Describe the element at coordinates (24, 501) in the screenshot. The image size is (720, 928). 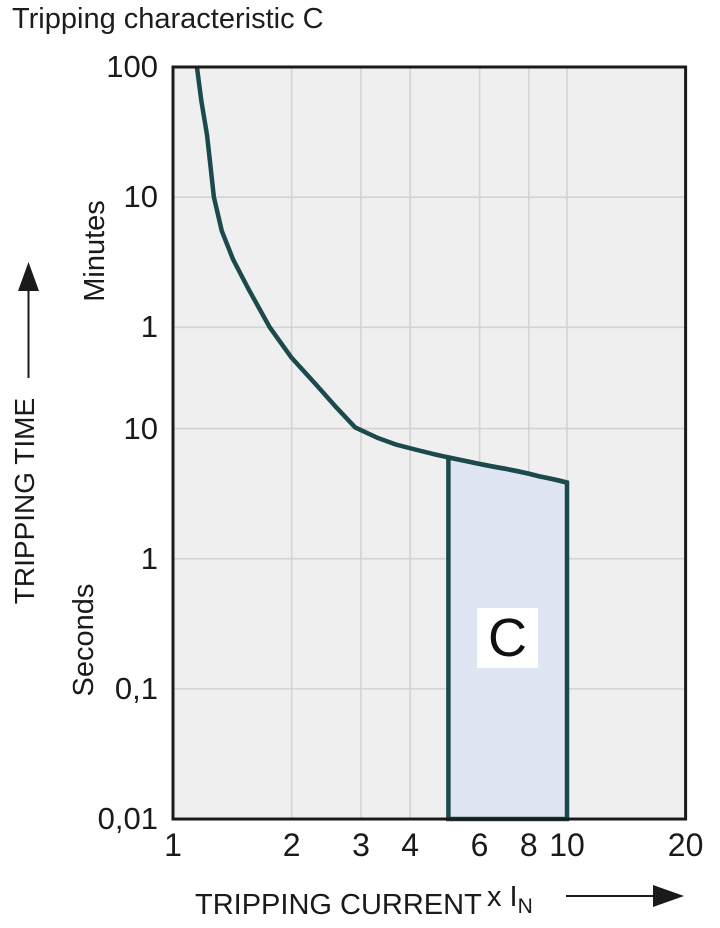
I see `y-axis-title: TRIPPING TIME` at that location.